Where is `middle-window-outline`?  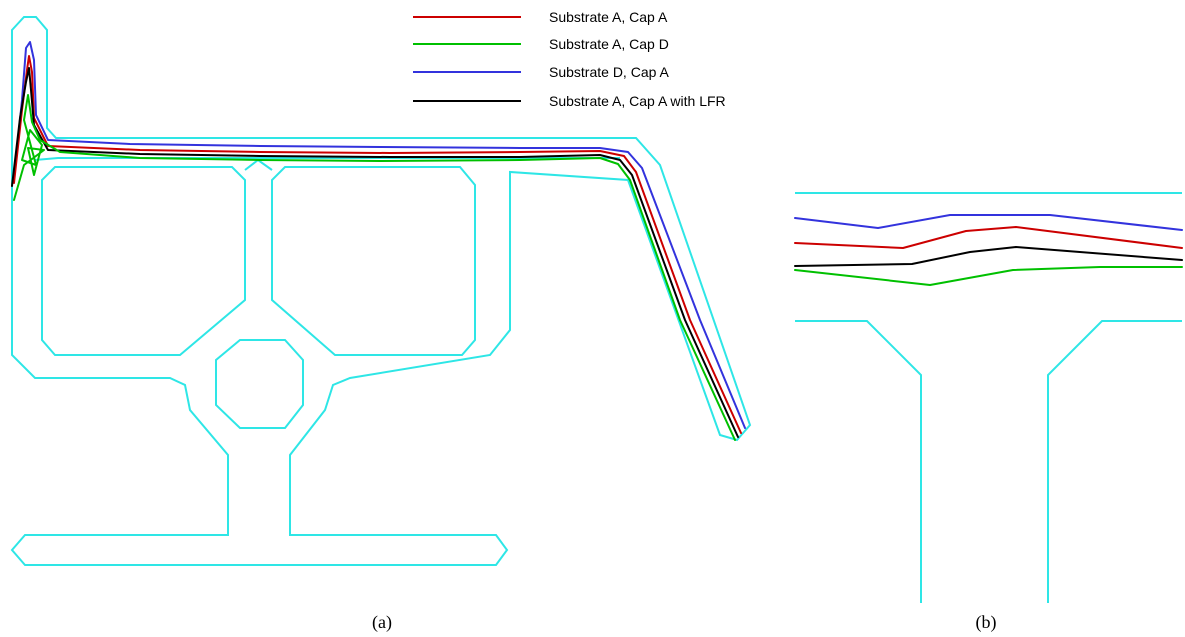 middle-window-outline is located at coordinates (373, 261).